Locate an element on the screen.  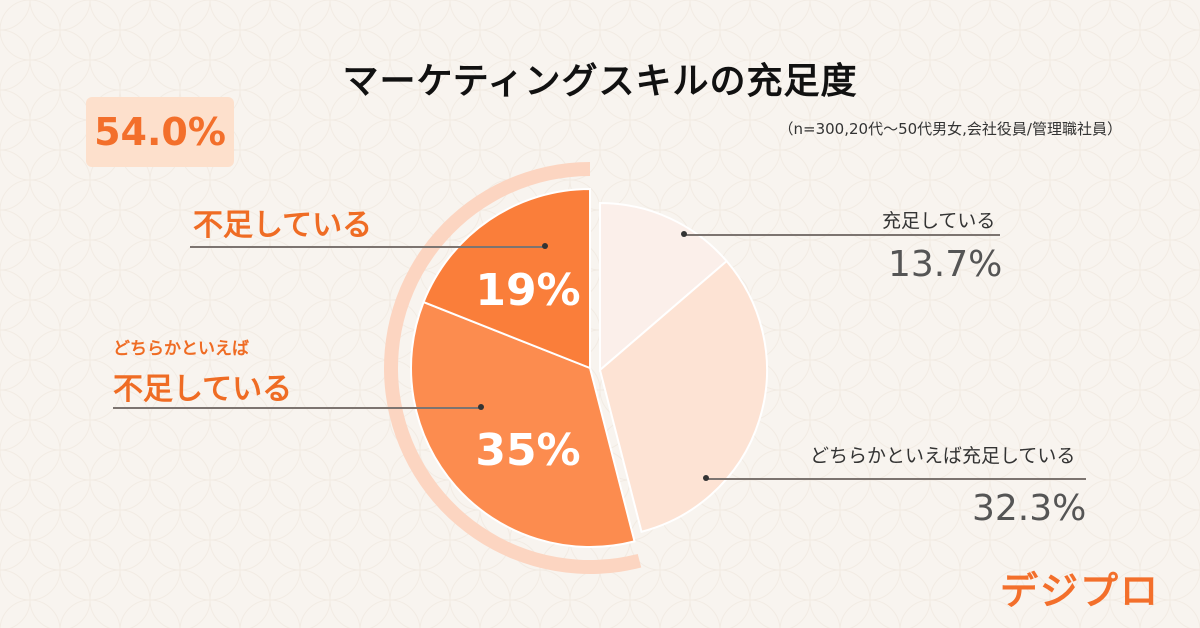
slice-sufficient is located at coordinates (664, 287).